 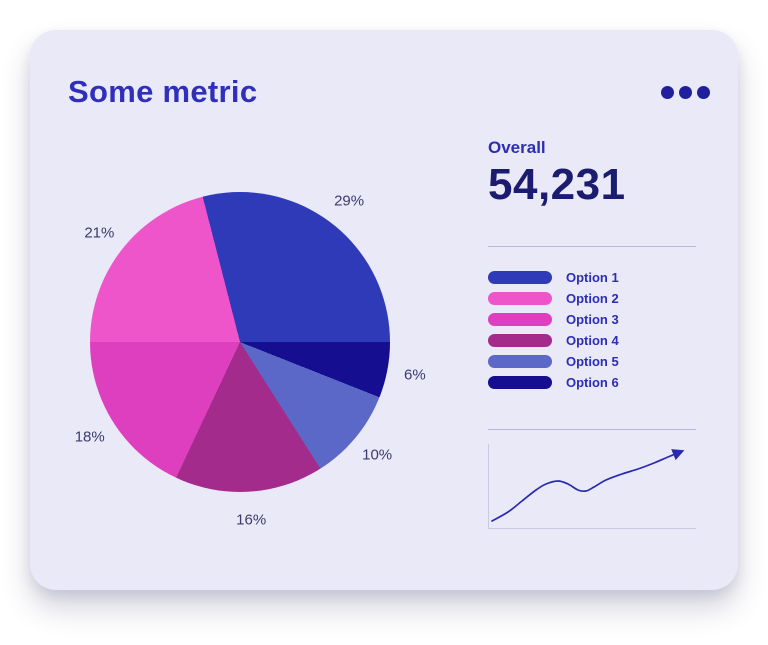 I want to click on pie-slice-label: 6%, so click(x=415, y=375).